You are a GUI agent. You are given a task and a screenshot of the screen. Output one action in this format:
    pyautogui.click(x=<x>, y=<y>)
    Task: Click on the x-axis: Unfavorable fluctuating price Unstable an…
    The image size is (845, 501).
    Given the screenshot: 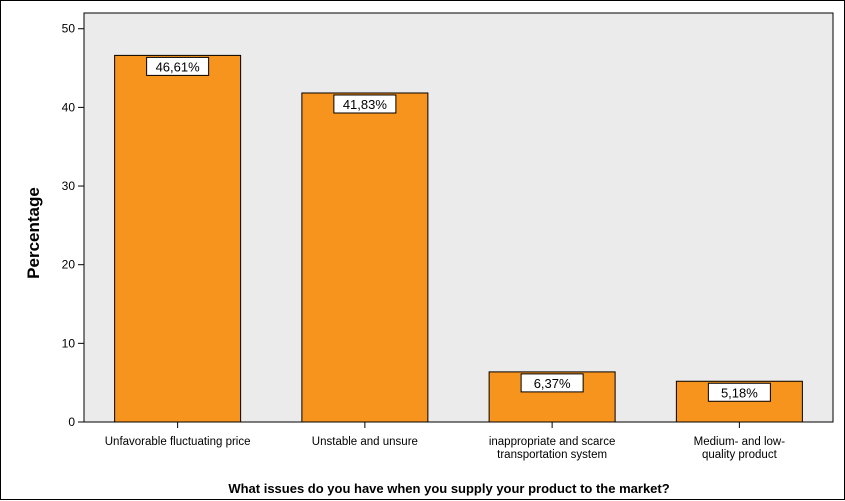 What is the action you would take?
    pyautogui.click(x=445, y=441)
    